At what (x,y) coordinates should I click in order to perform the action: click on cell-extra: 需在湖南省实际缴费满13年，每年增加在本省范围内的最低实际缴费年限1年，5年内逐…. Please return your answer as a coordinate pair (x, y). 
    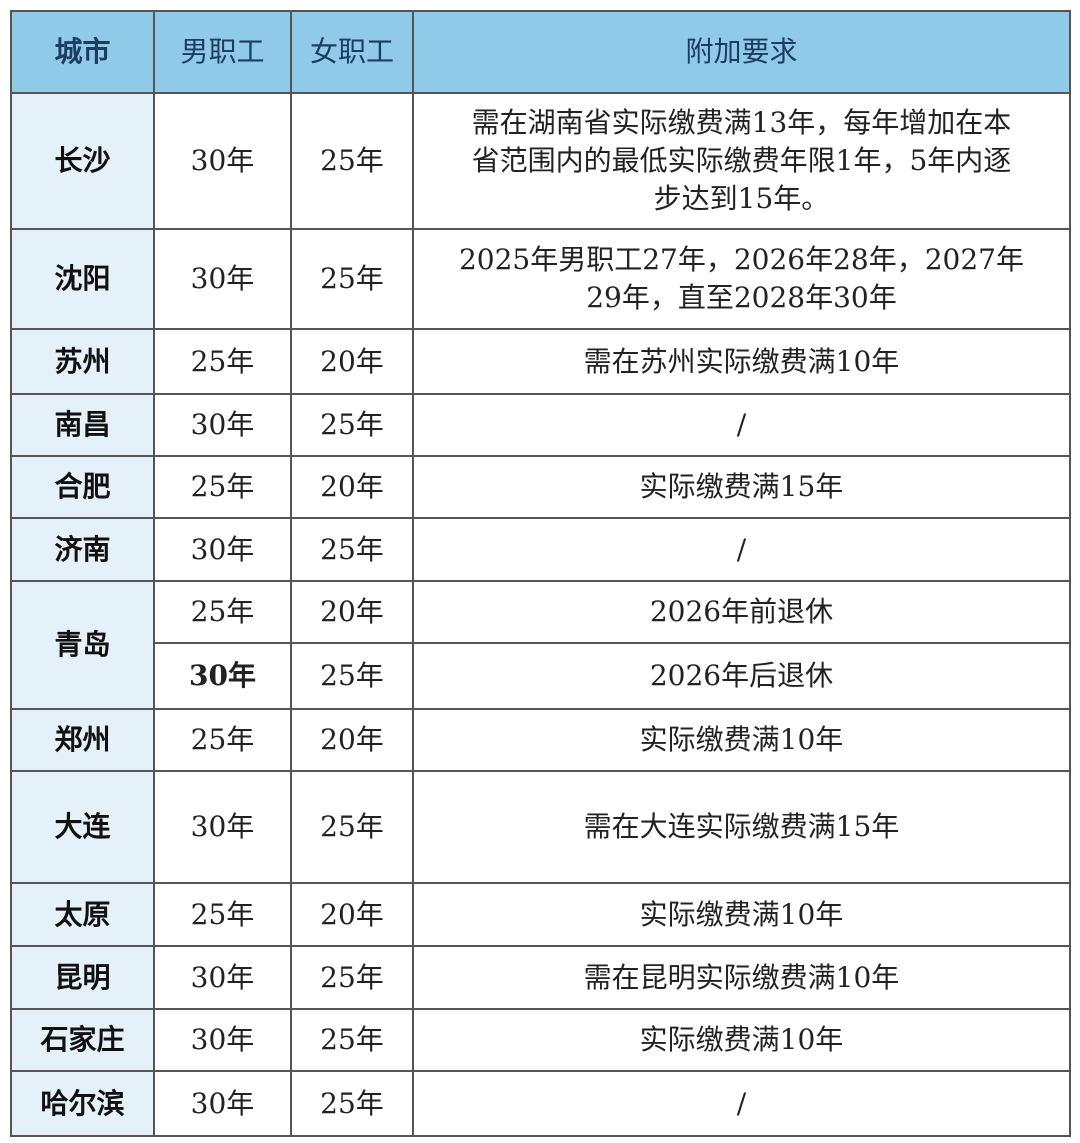
    Looking at the image, I should click on (741, 161).